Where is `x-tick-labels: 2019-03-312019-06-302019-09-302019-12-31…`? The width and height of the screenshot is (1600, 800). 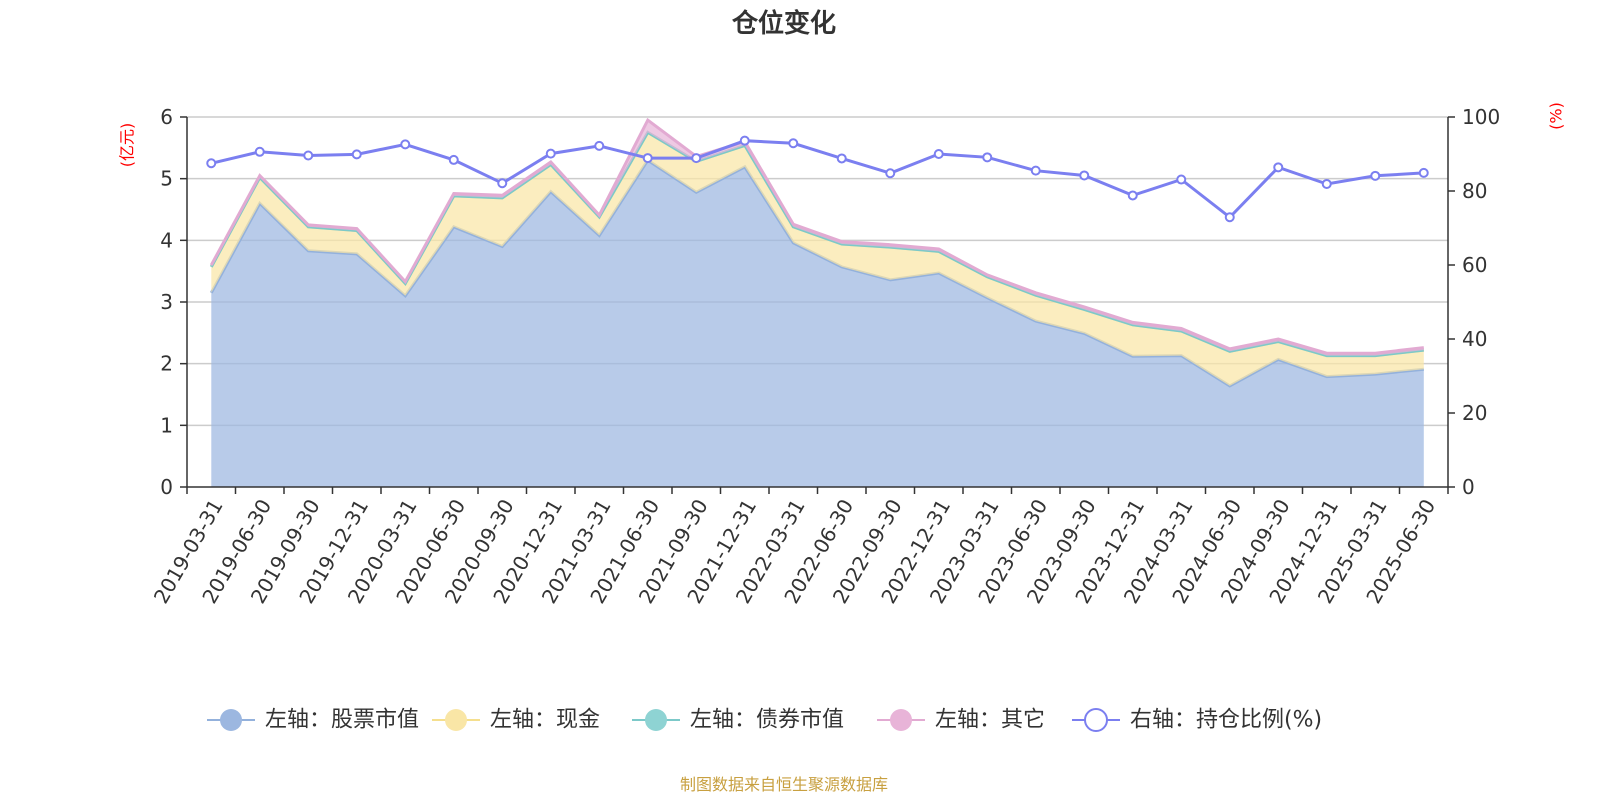
x-tick-labels: 2019-03-312019-06-302019-09-302019-12-31… is located at coordinates (794, 551).